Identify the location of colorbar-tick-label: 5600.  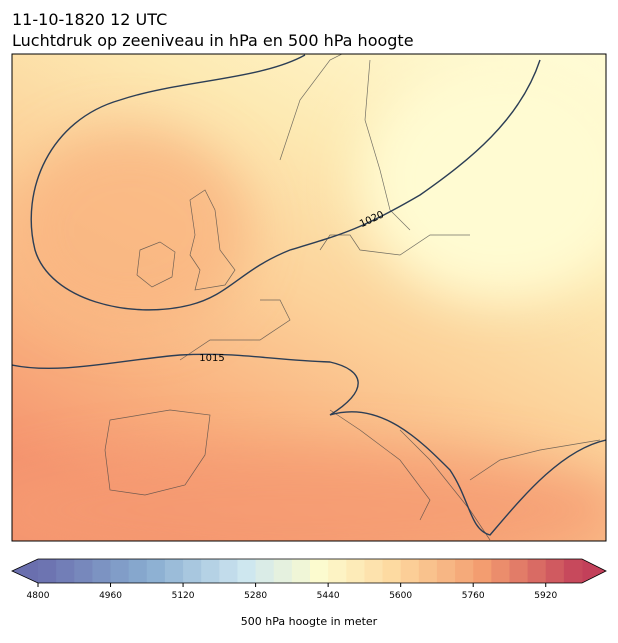
(400, 596).